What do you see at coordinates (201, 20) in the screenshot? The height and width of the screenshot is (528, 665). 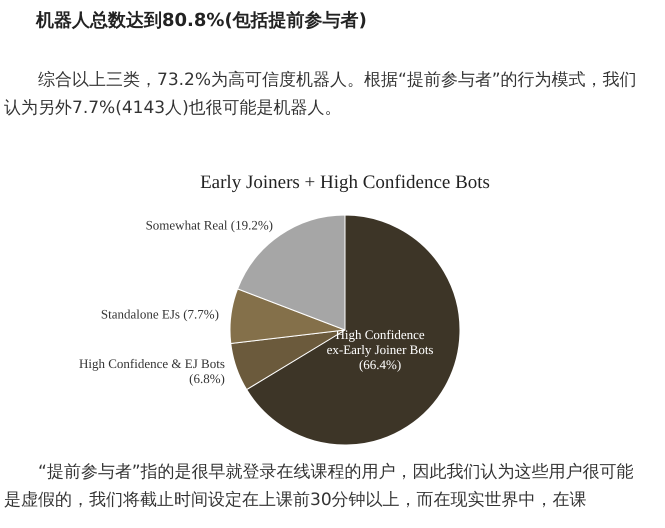 I see `text: 机器人总数达到80.8%(包括提前参与者)` at bounding box center [201, 20].